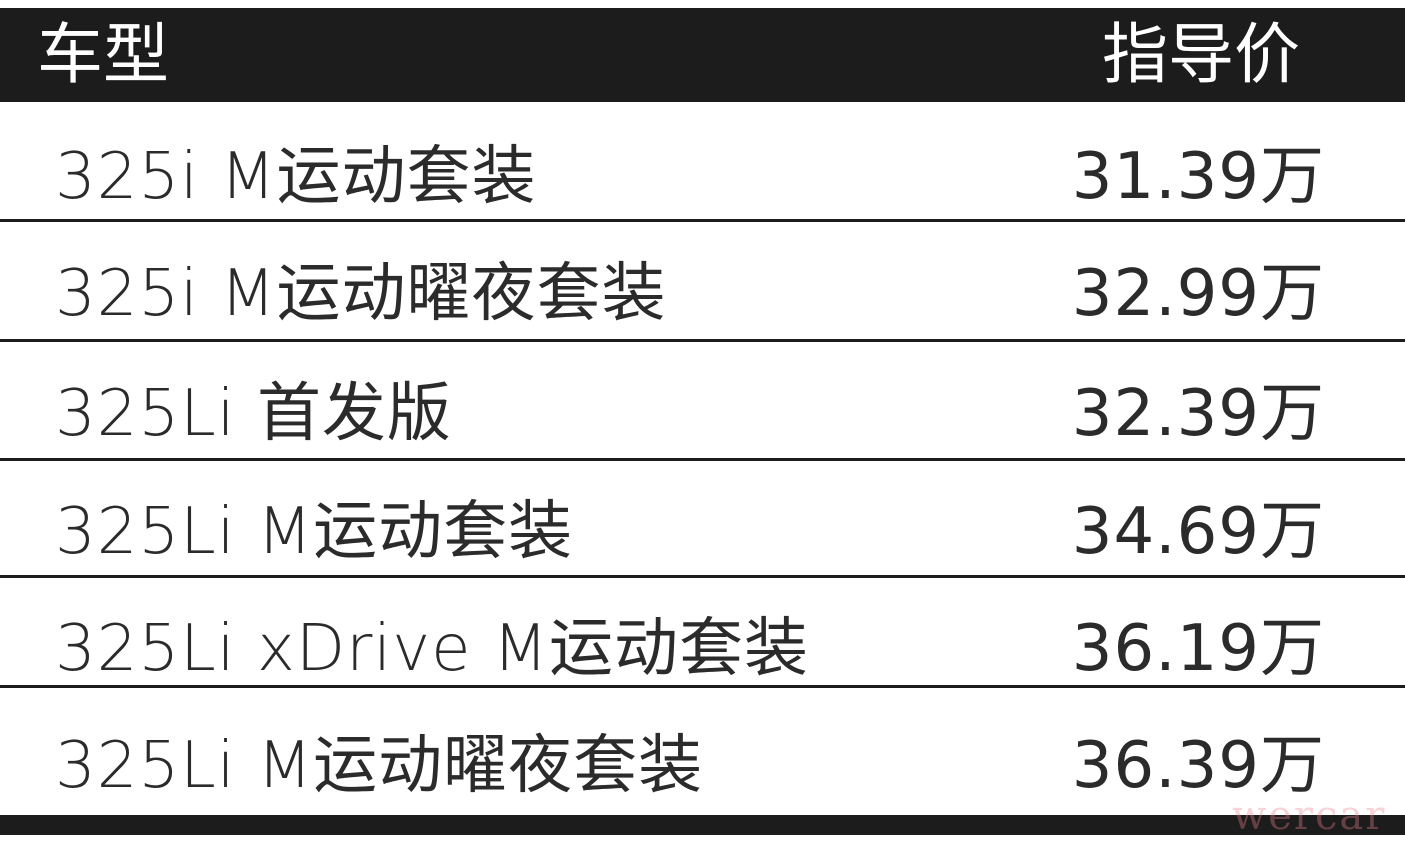 Image resolution: width=1405 pixels, height=842 pixels. What do you see at coordinates (1198, 532) in the screenshot?
I see `price: 34.69万` at bounding box center [1198, 532].